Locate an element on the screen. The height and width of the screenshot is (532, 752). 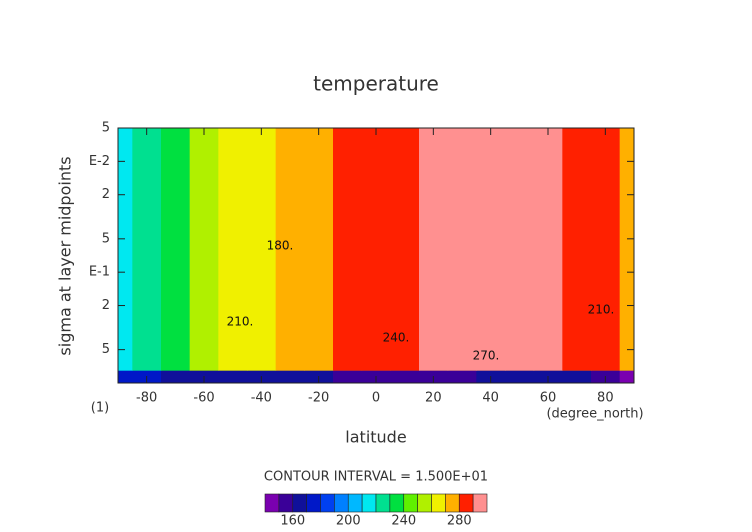
x-unit: (degree_north) is located at coordinates (594, 414).